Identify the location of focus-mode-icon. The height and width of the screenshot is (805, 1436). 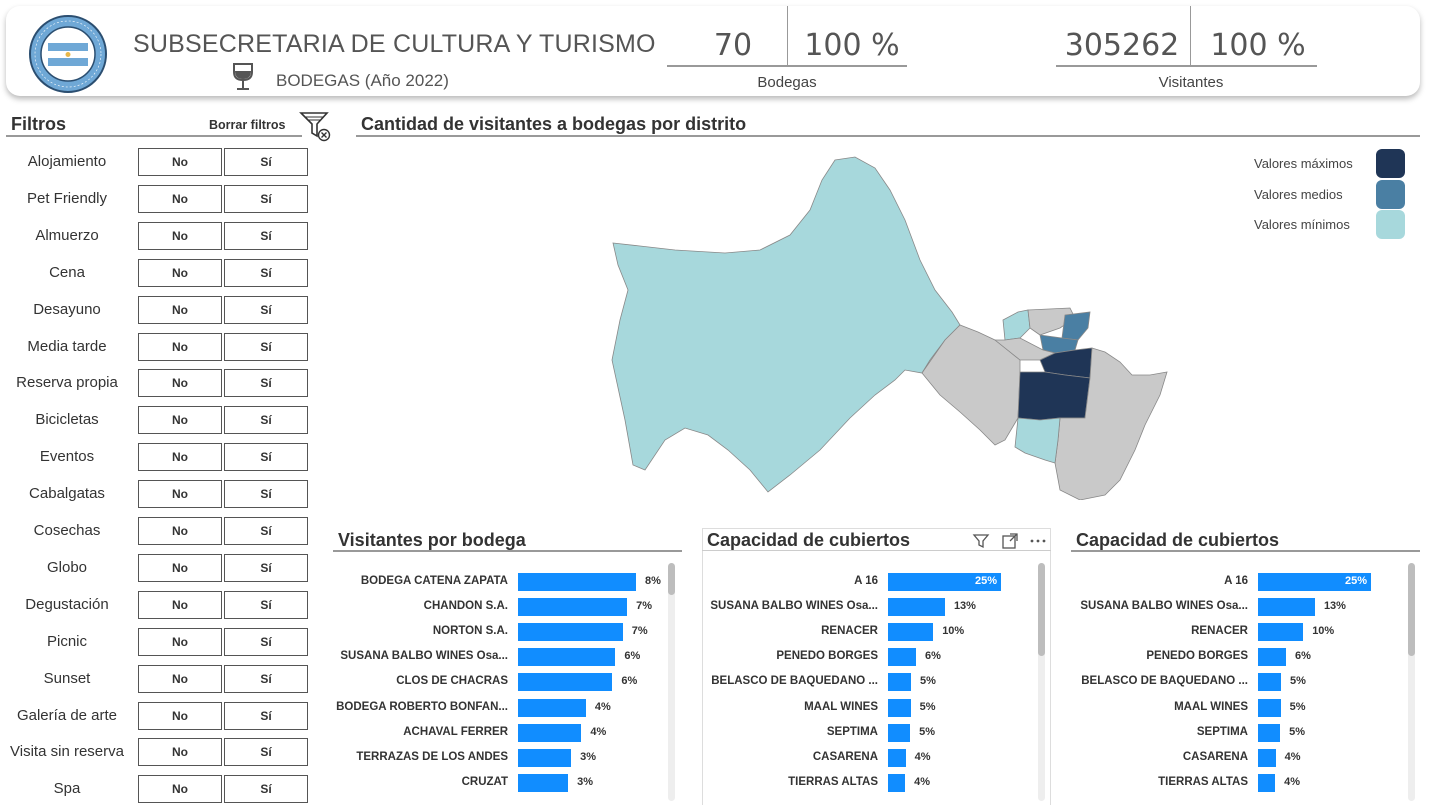
(1010, 541).